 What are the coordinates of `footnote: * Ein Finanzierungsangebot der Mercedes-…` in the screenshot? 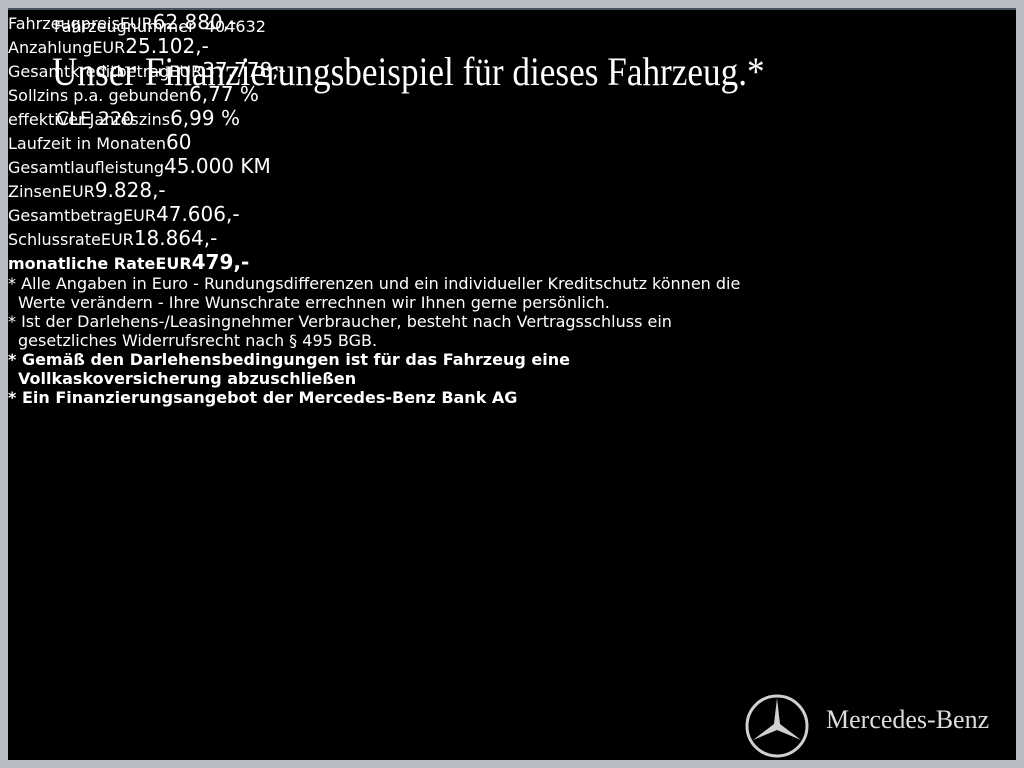 It's located at (512, 397).